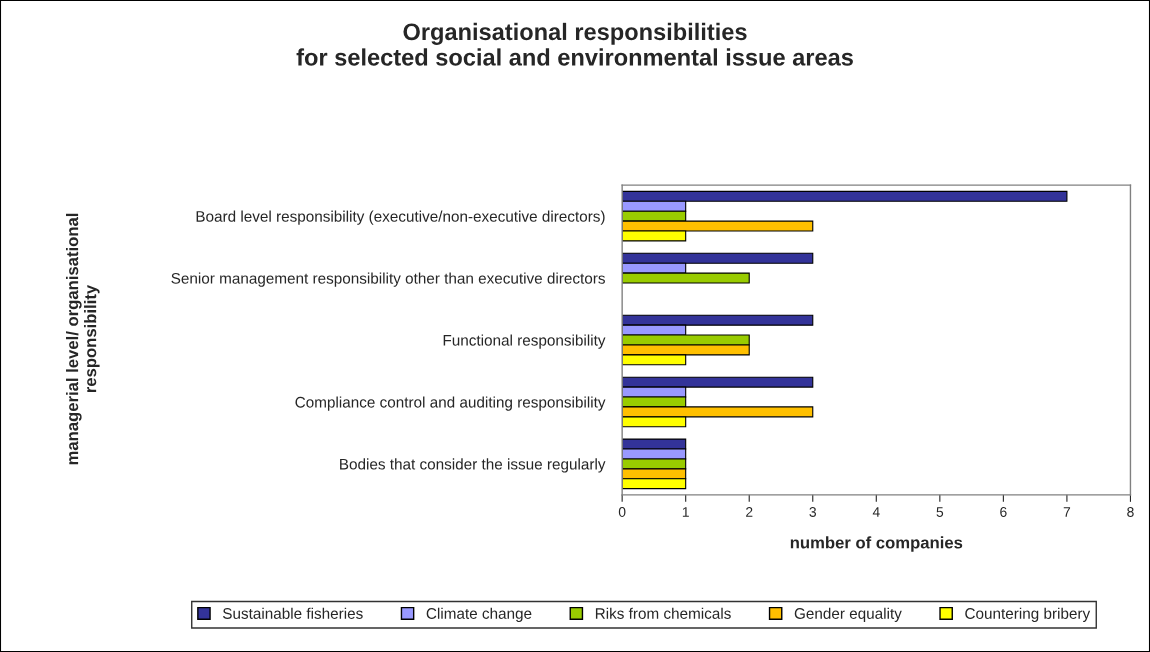 This screenshot has width=1150, height=652. Describe the element at coordinates (450, 403) in the screenshot. I see `y-tick-label: Compliance control and auditing responsibility` at that location.